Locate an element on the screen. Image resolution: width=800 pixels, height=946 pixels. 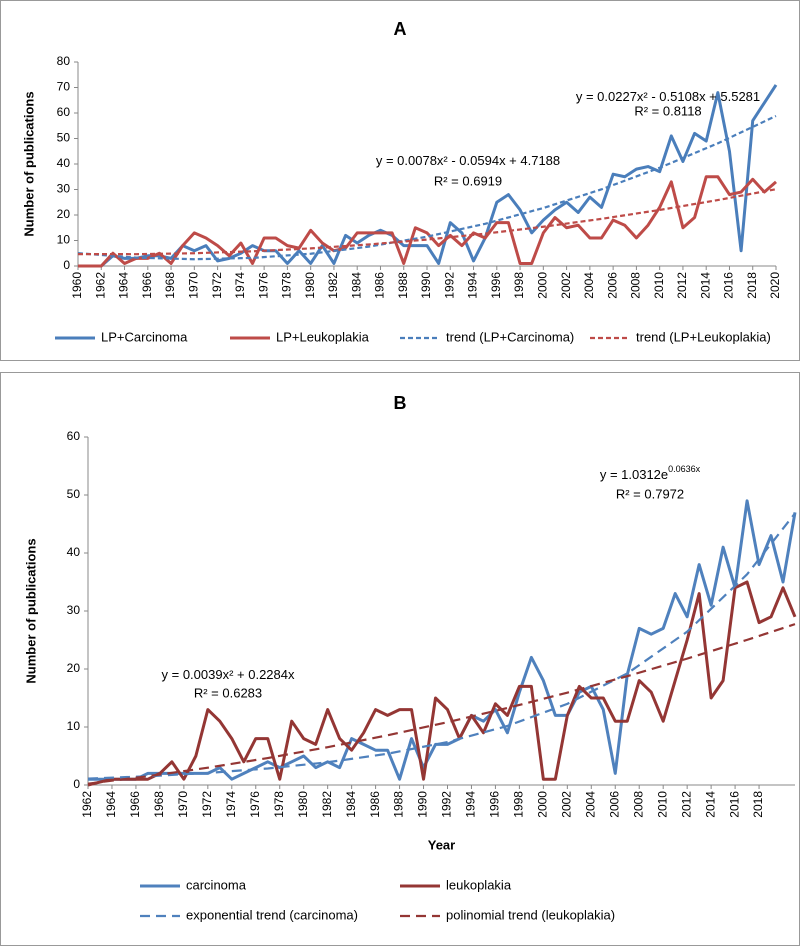
y-tick-label: 80 is located at coordinates (64, 61).